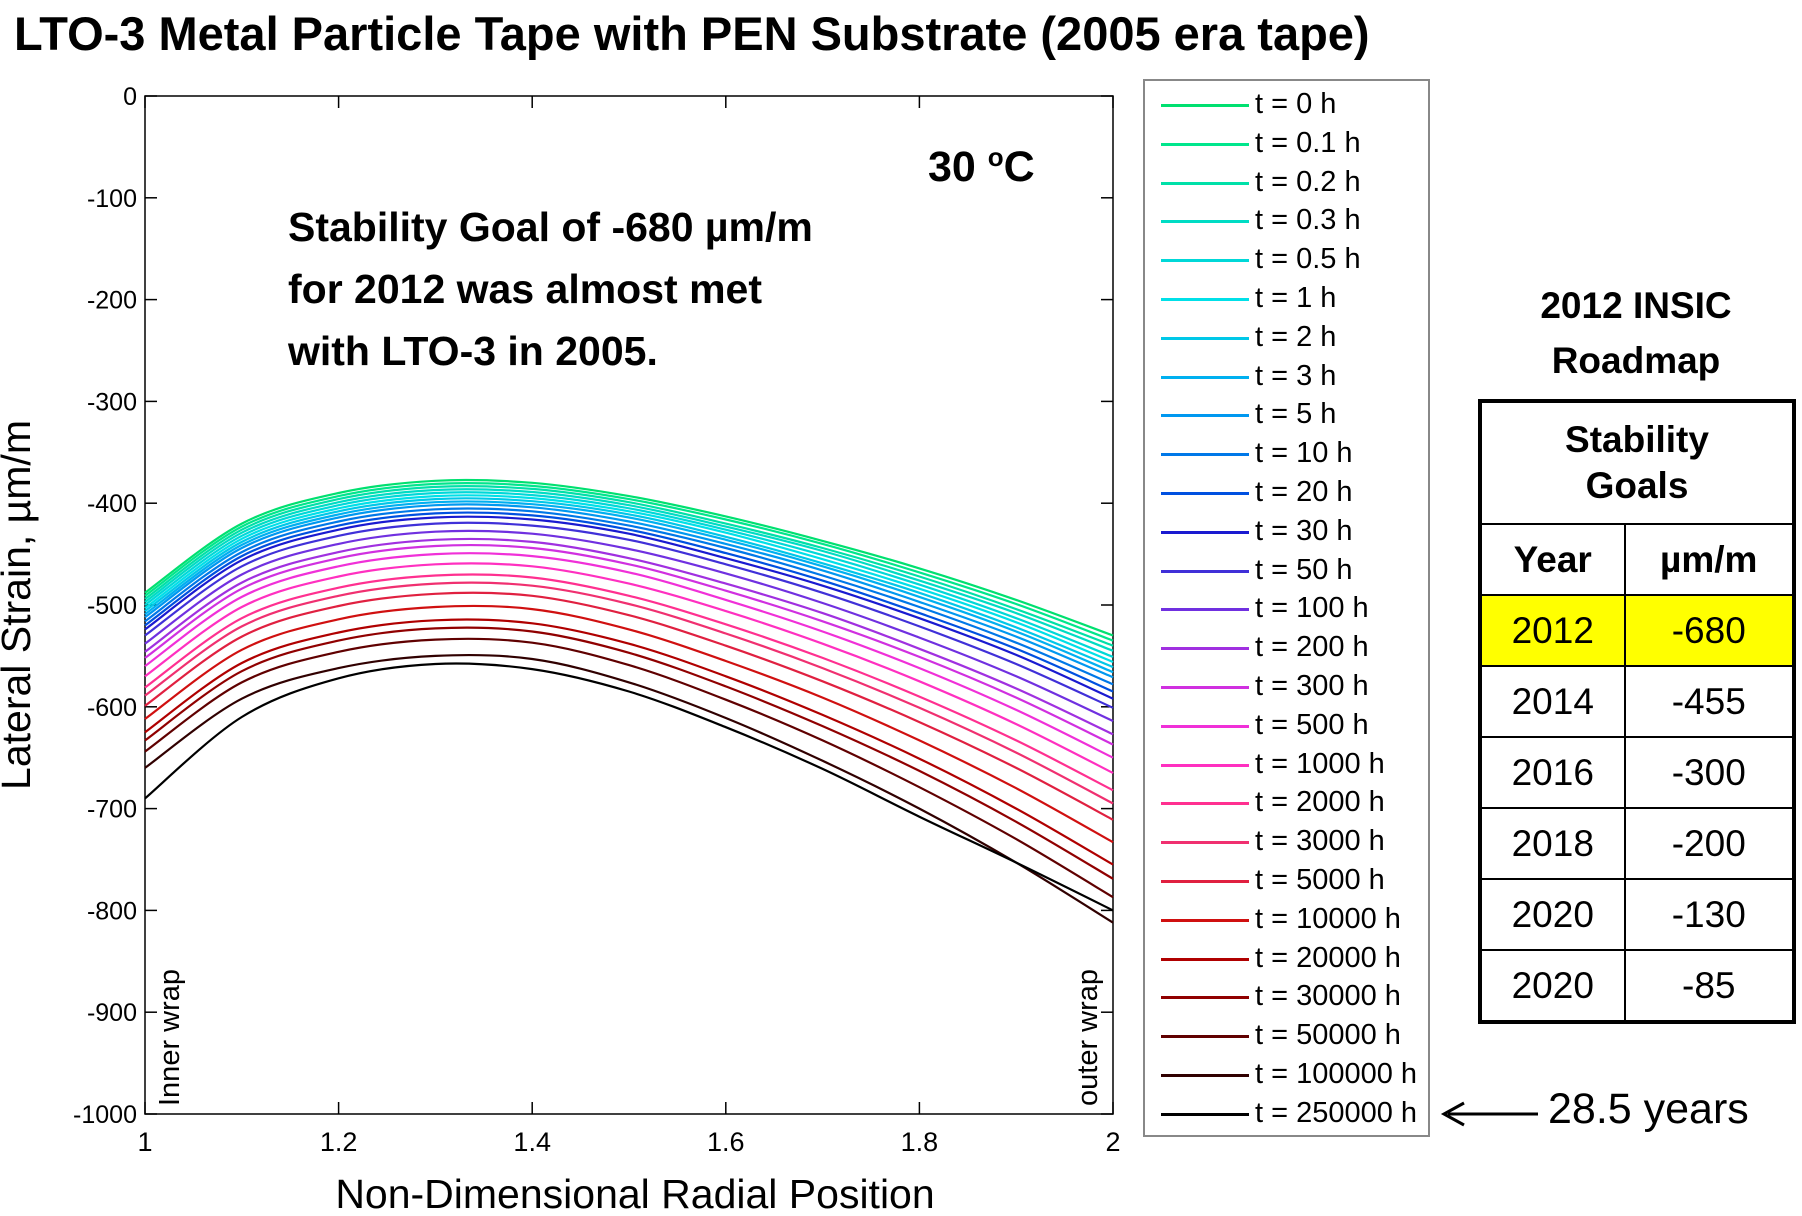 The height and width of the screenshot is (1216, 1802). I want to click on legend-label: t = 20 h, so click(1304, 492).